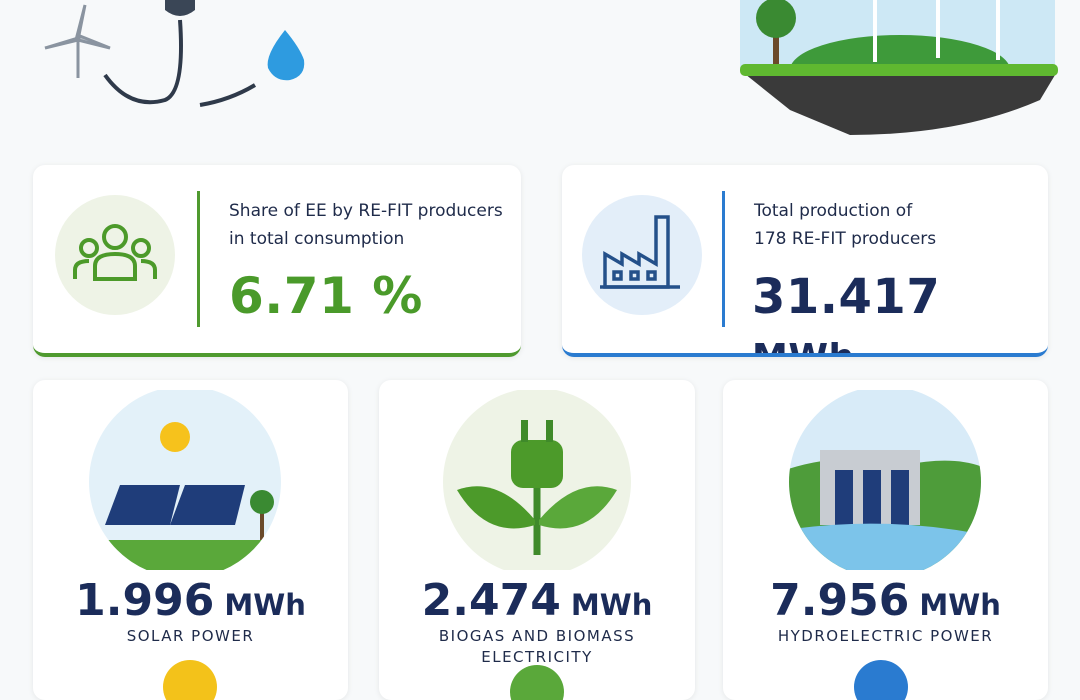 Image resolution: width=1080 pixels, height=700 pixels. I want to click on factory-icon, so click(642, 255).